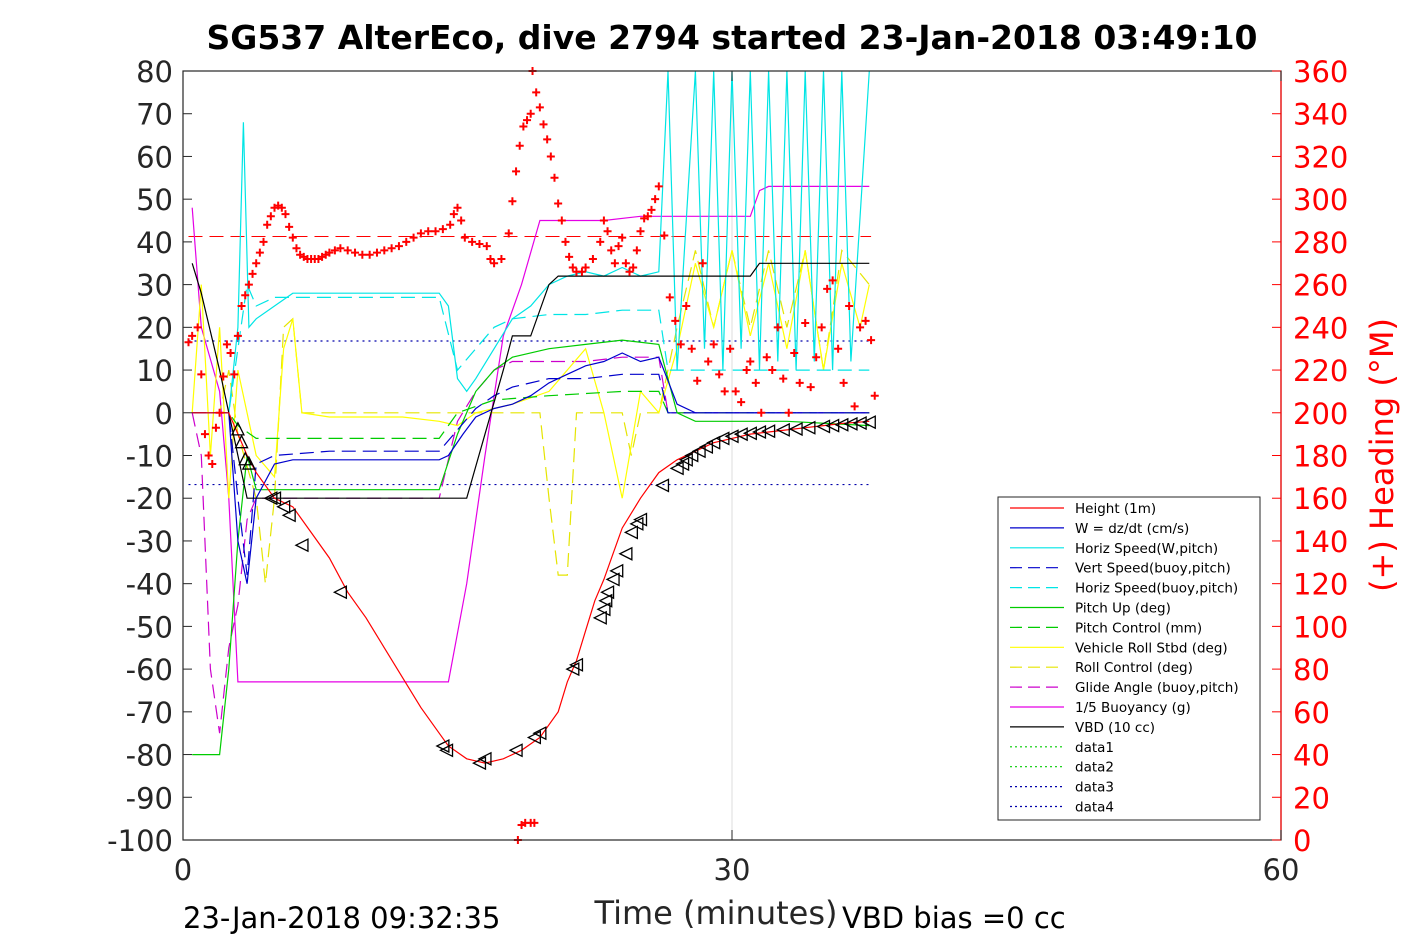  Describe the element at coordinates (1157, 688) in the screenshot. I see `legend-label: Glide Angle (buoy,pitch)` at that location.